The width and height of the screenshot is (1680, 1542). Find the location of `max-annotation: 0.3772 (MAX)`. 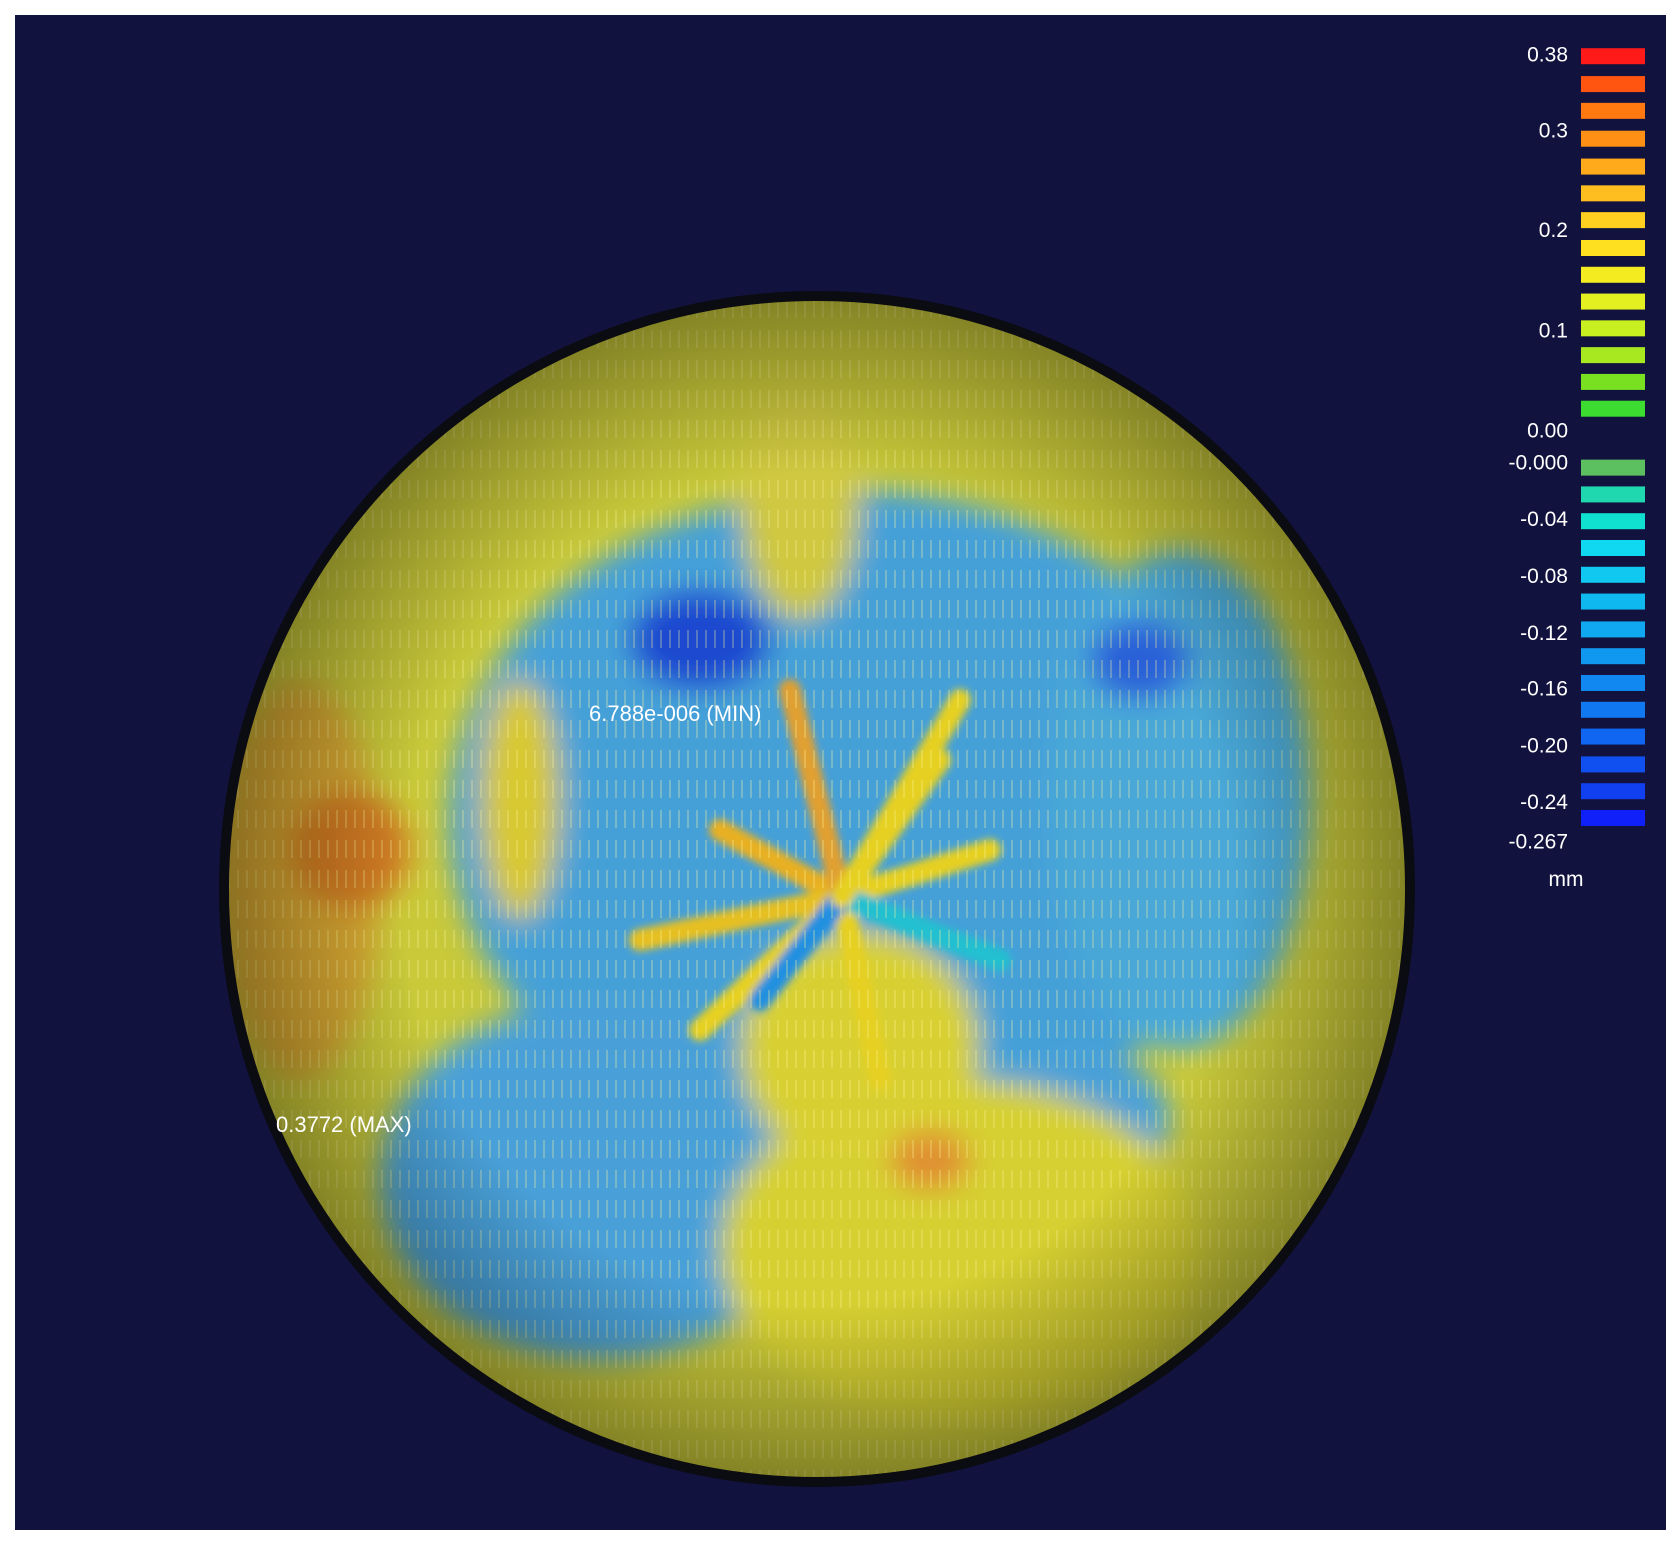

max-annotation: 0.3772 (MAX) is located at coordinates (344, 1124).